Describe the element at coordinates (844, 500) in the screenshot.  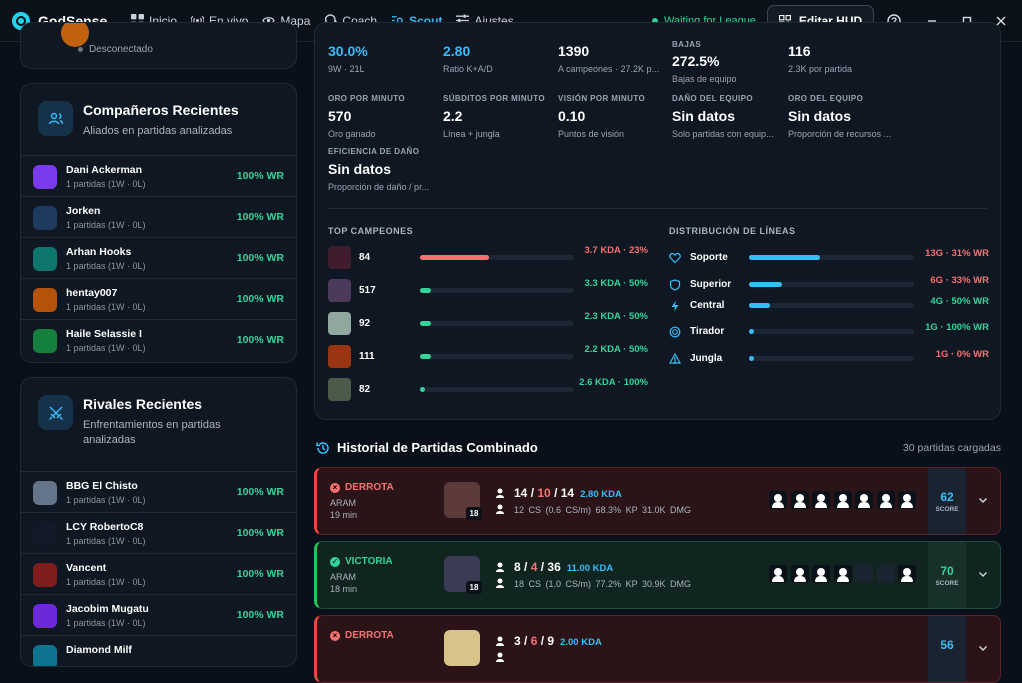
I see `team-icons` at that location.